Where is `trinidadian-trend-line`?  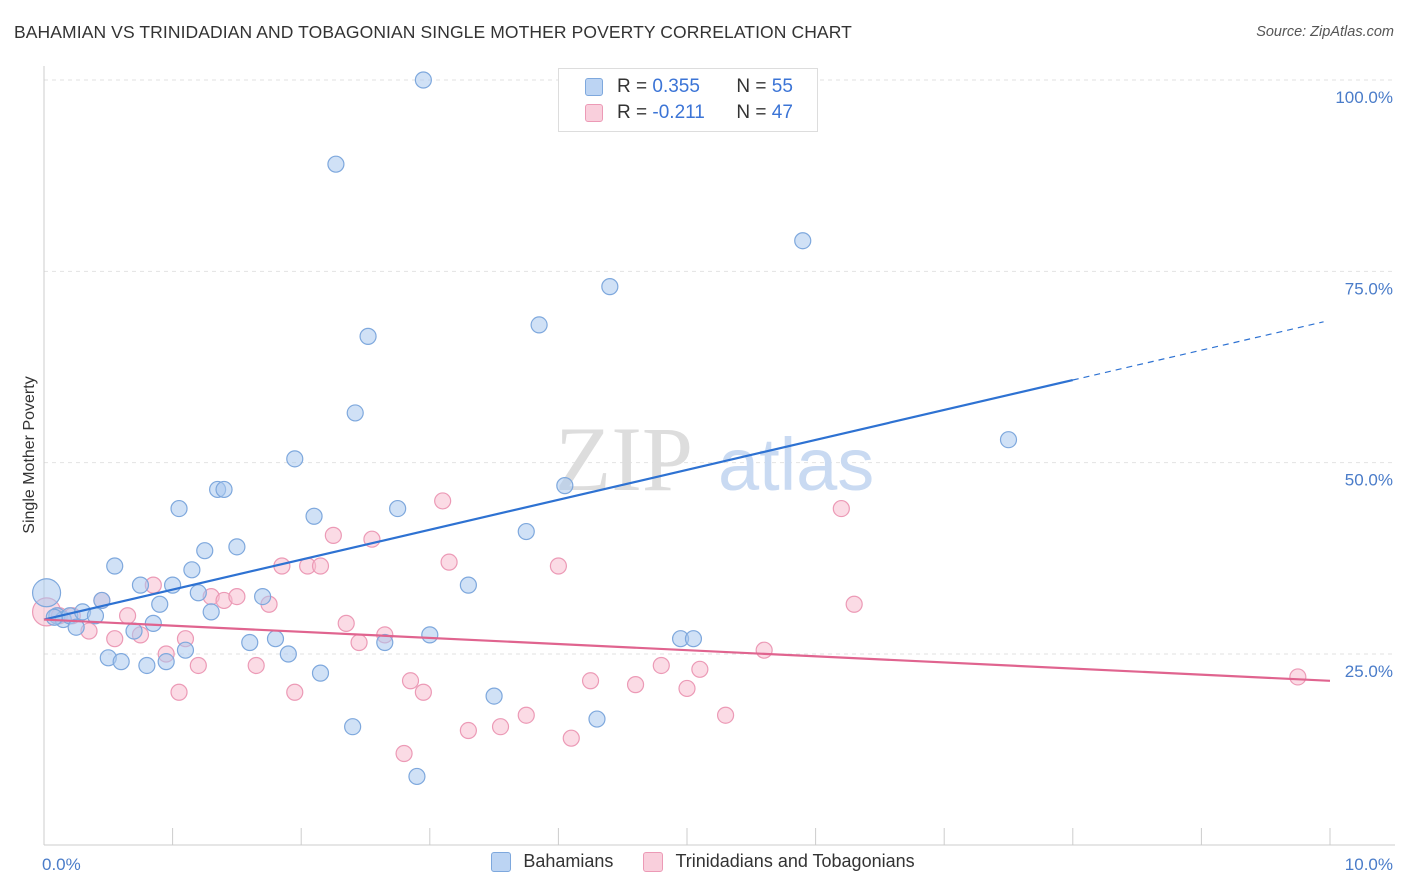 trinidadian-trend-line is located at coordinates (687, 650).